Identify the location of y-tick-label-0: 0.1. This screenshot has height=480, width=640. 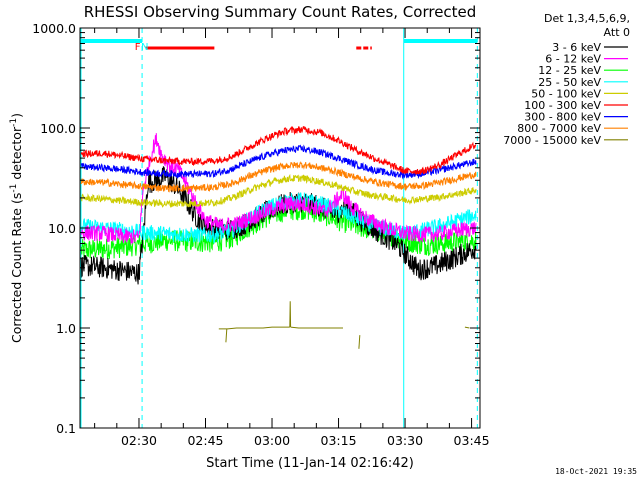
(66, 428).